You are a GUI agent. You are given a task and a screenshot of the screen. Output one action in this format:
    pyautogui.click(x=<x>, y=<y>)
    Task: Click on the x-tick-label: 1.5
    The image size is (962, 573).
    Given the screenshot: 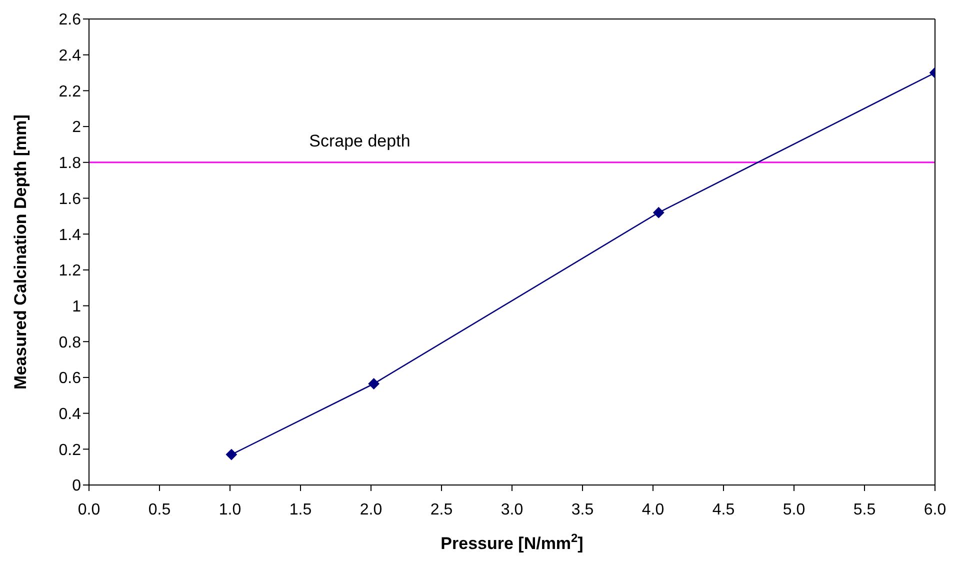 What is the action you would take?
    pyautogui.click(x=300, y=509)
    